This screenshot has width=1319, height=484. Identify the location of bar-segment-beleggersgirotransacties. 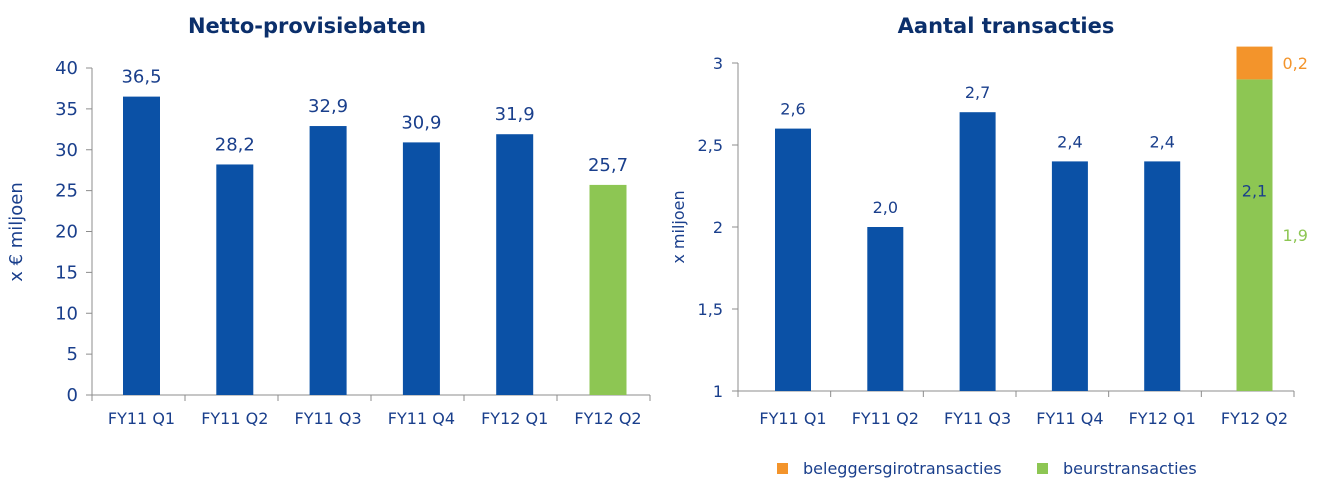
(1254, 63).